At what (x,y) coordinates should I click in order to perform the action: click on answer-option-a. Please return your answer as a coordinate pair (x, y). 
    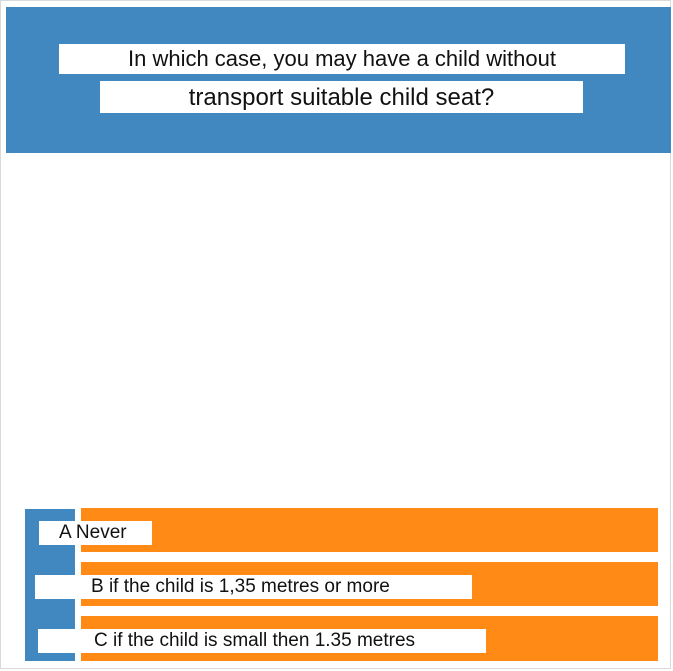
    Looking at the image, I should click on (369, 530).